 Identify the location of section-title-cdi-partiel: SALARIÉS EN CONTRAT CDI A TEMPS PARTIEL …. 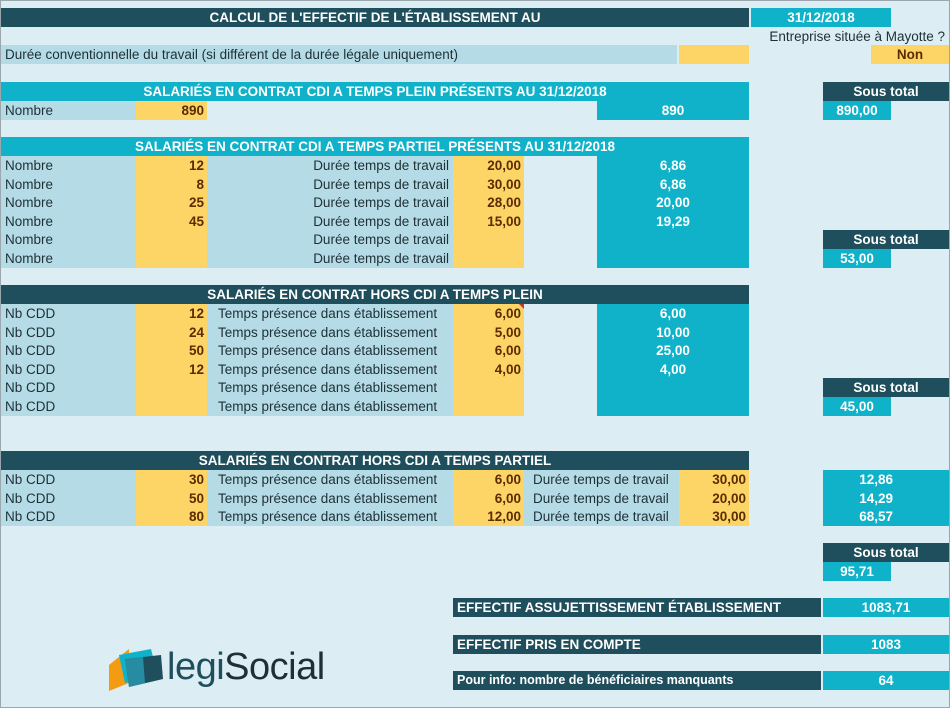
(375, 146).